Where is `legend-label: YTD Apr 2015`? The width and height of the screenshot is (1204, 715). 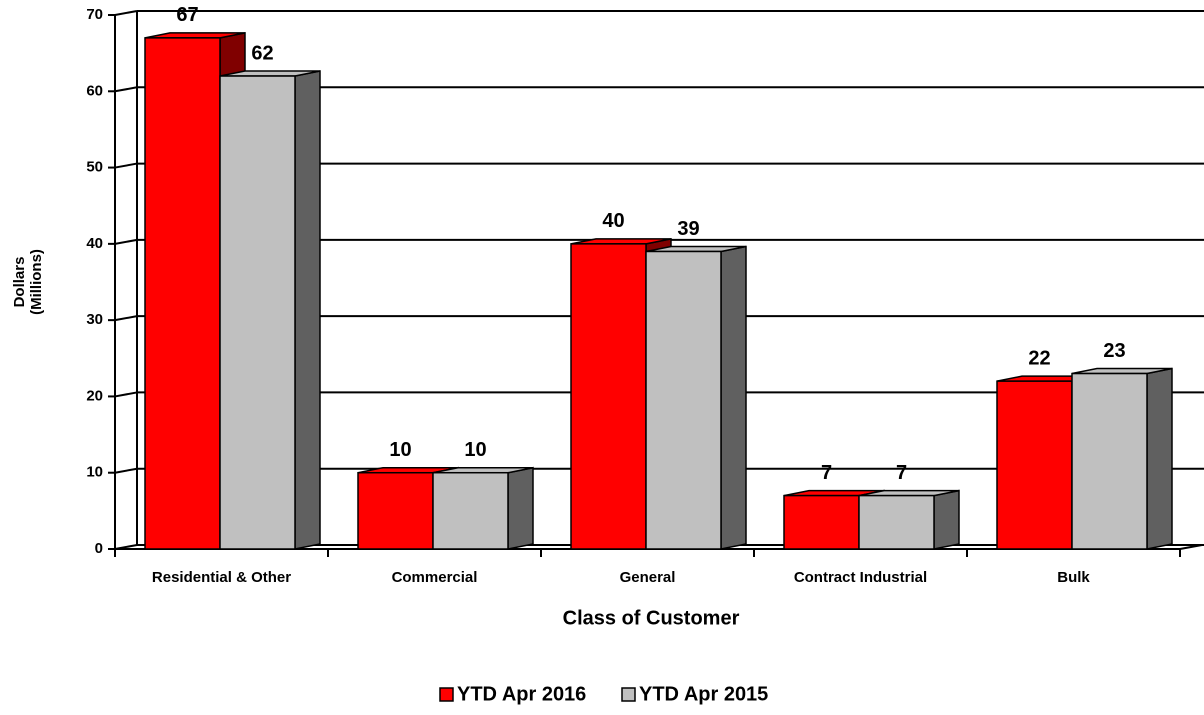
legend-label: YTD Apr 2015 is located at coordinates (703, 694).